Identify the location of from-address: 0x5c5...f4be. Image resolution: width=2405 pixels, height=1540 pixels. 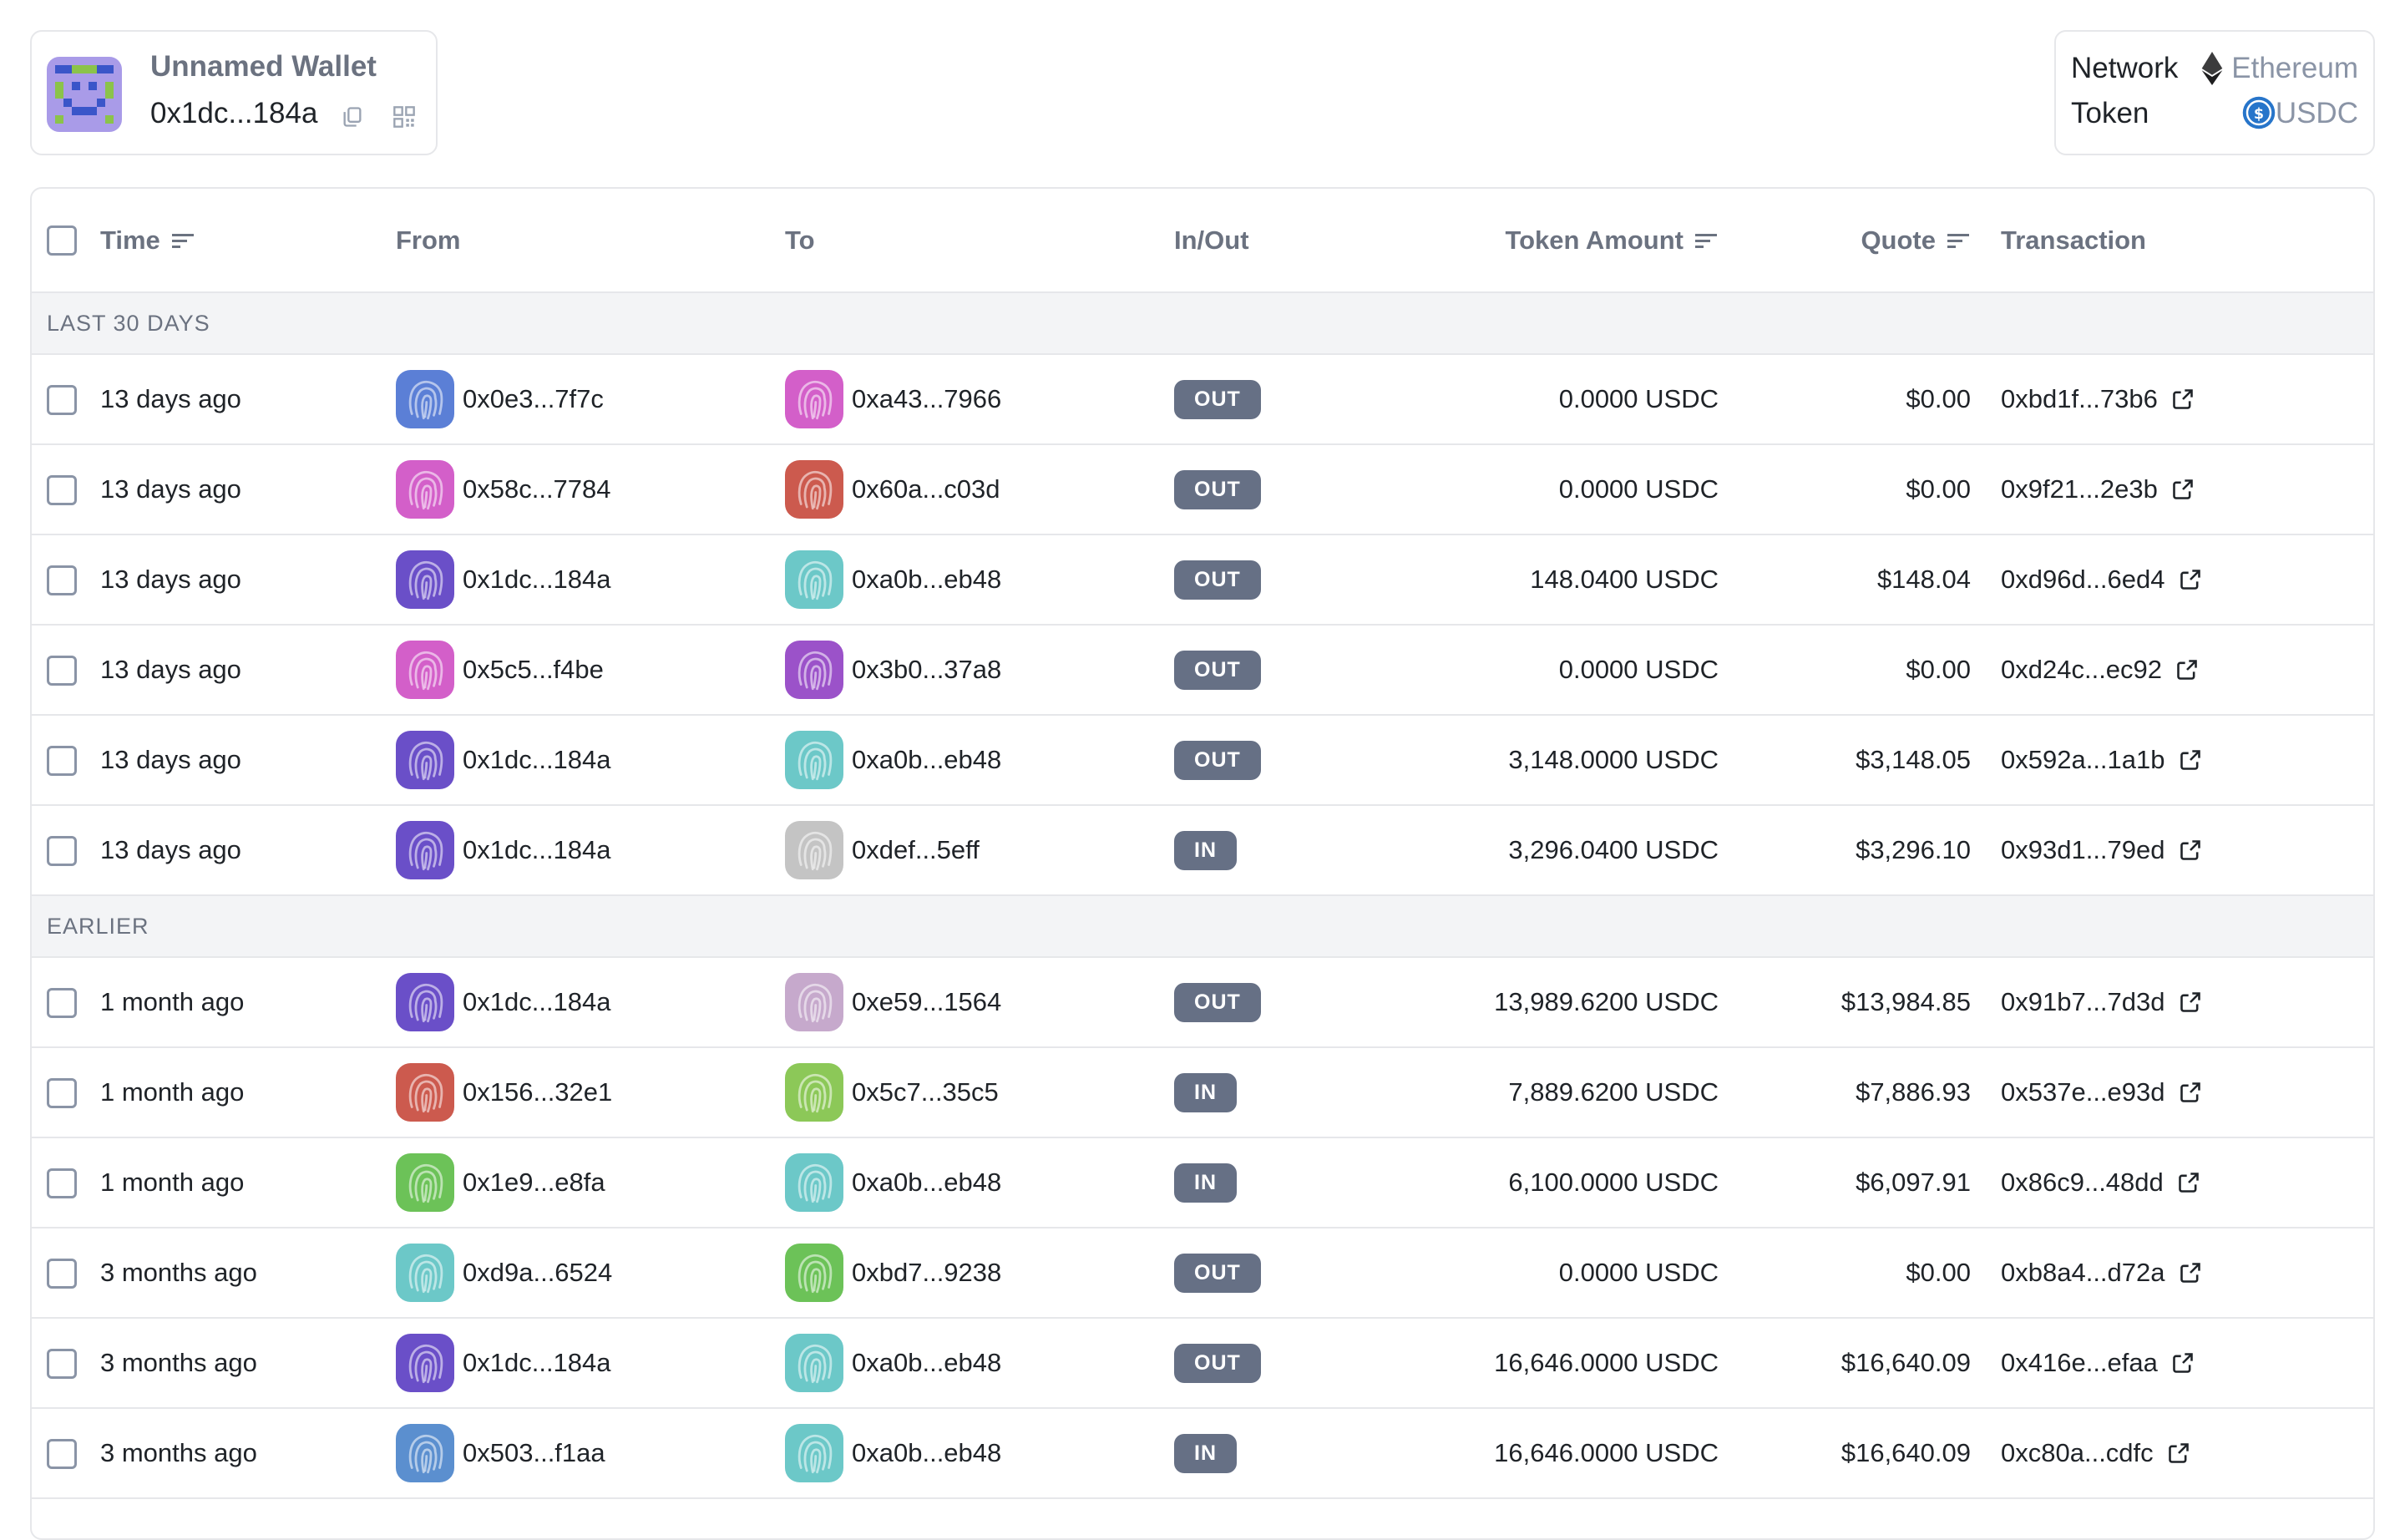
(590, 670).